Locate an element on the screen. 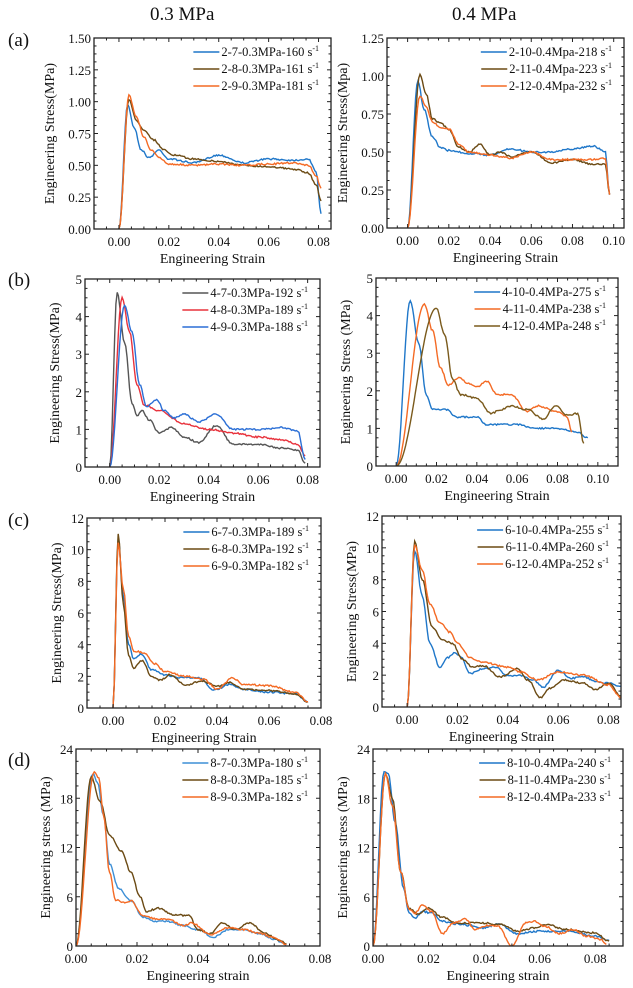 The image size is (633, 988). column-title-0.4mpa: 0.4 MPa is located at coordinates (484, 14).